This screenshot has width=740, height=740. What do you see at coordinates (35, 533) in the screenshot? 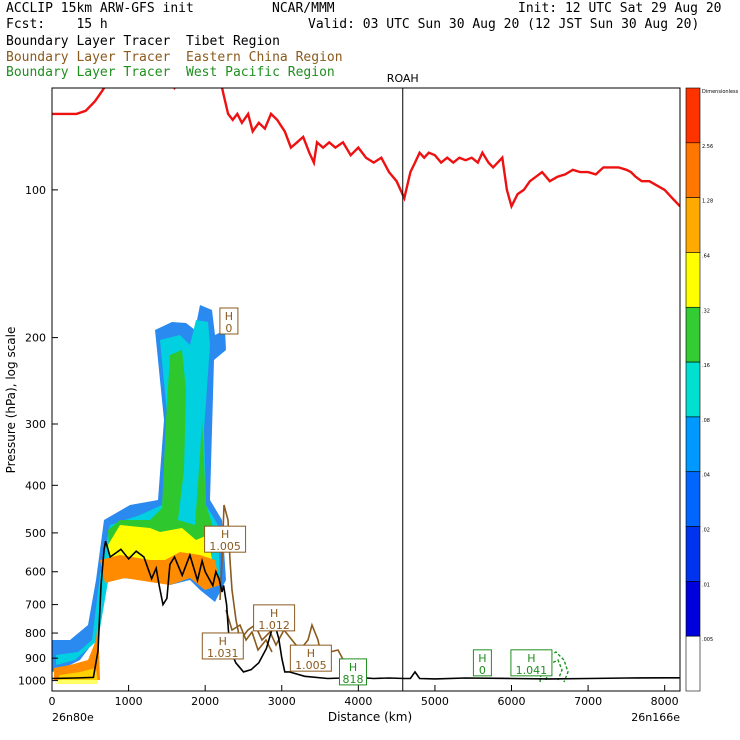
I see `y-tick-label: 500` at bounding box center [35, 533].